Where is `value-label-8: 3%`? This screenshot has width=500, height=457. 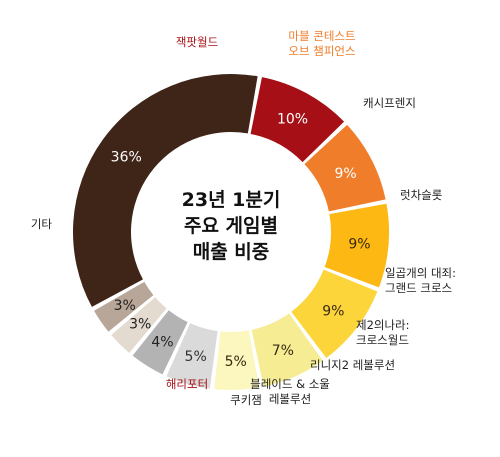
value-label-8: 3% is located at coordinates (140, 325).